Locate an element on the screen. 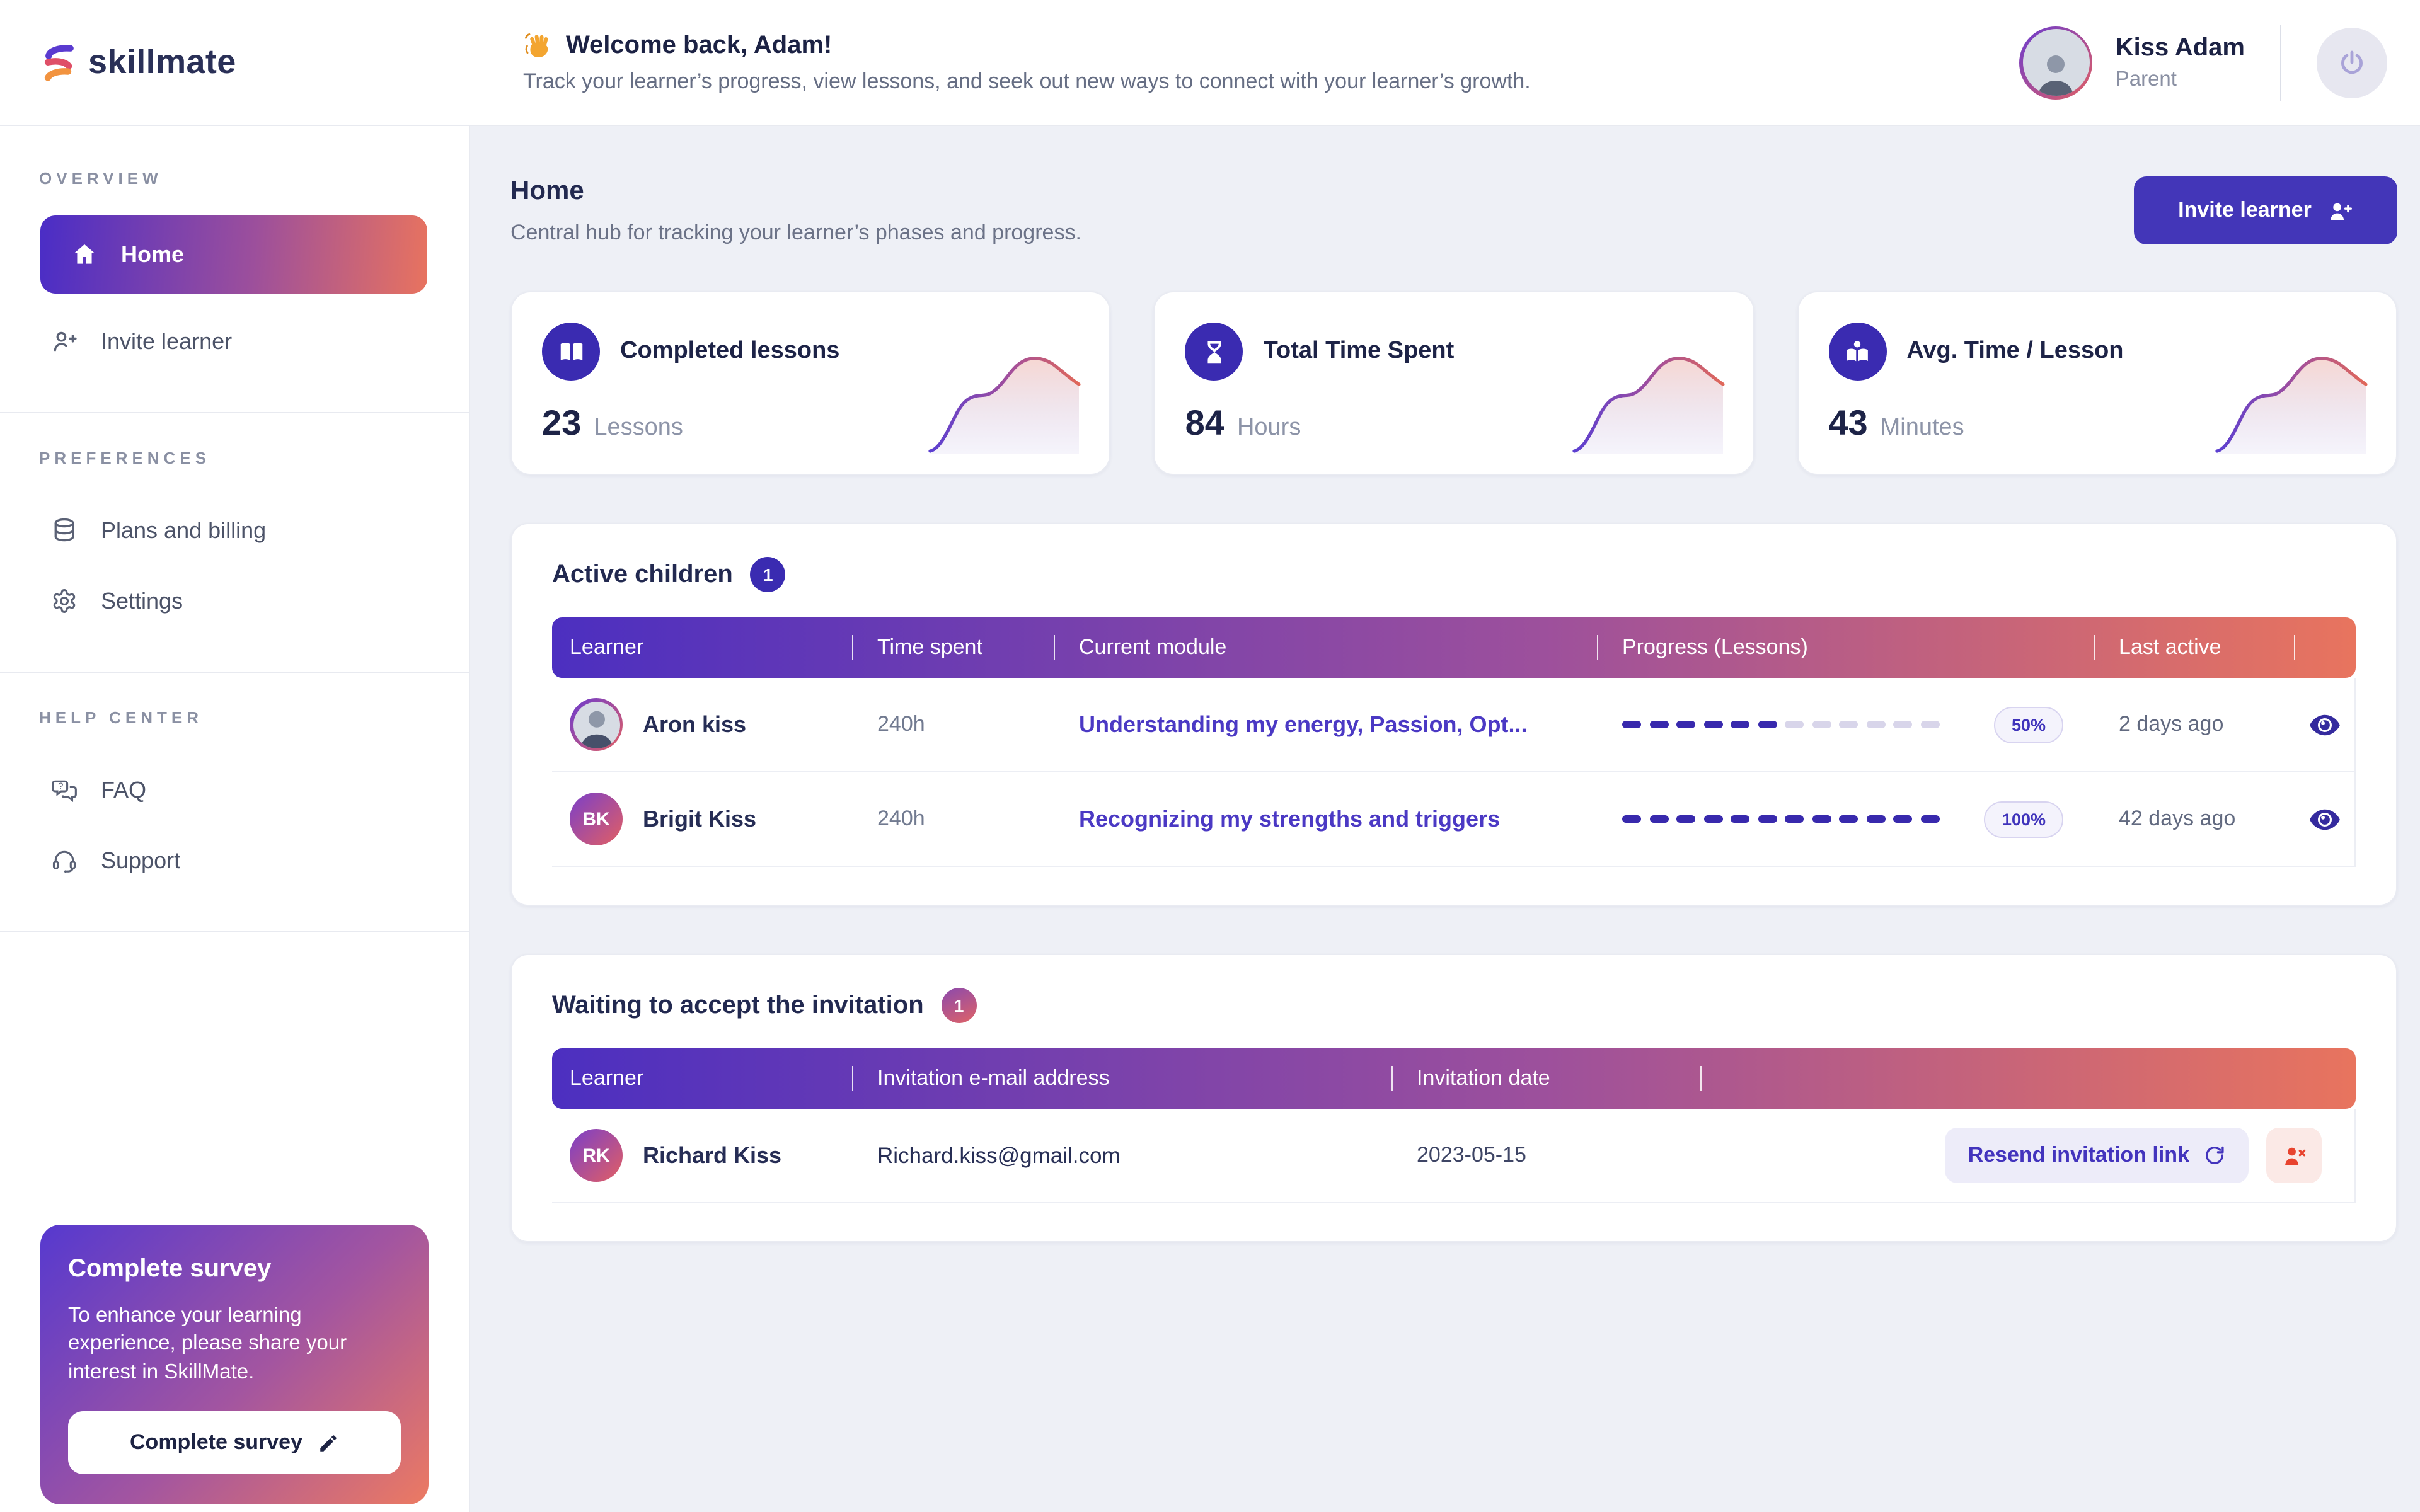  stat-card-completed-lessons: Completed lessons 23 Lessons is located at coordinates (810, 383).